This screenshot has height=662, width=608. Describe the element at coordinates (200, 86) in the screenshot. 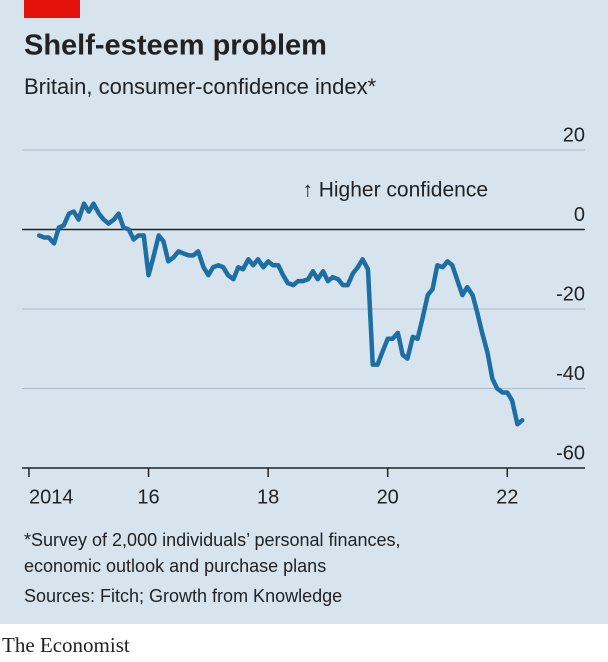

I see `chart-subtitle: Britain, consumer-confidence index*` at that location.